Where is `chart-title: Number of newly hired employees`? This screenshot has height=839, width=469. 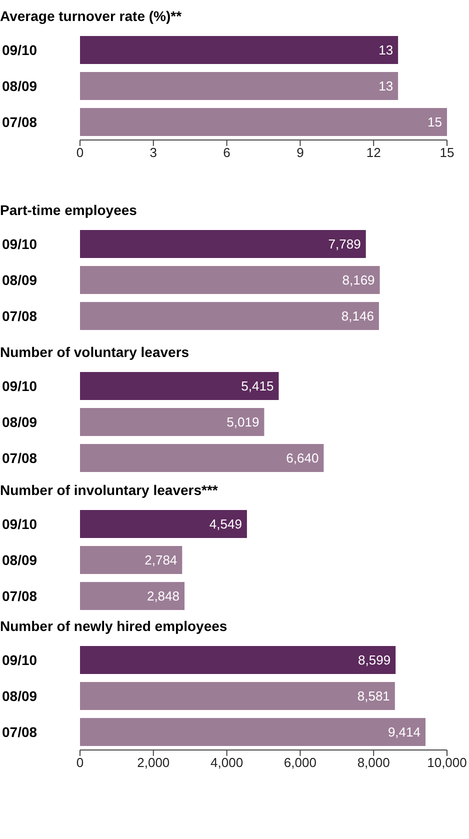 chart-title: Number of newly hired employees is located at coordinates (114, 626).